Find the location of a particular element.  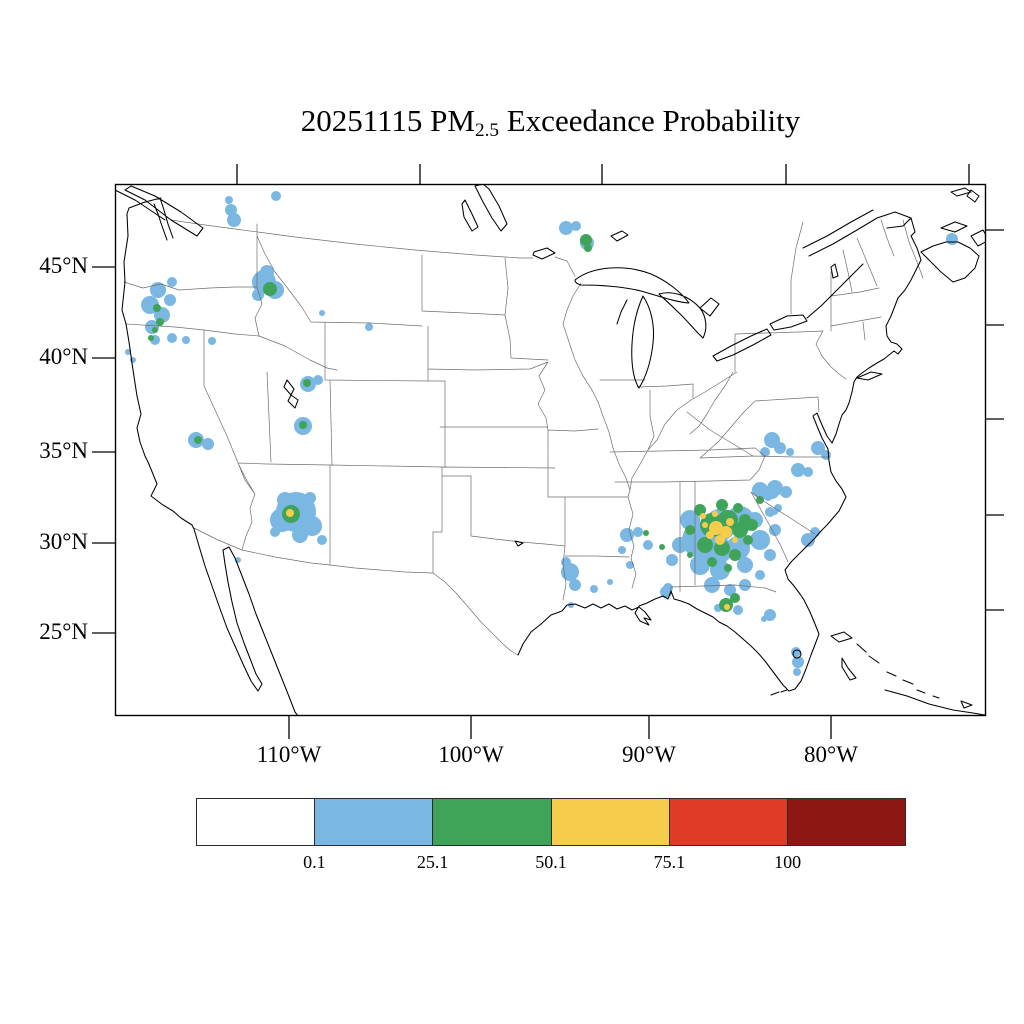

colorbar is located at coordinates (551, 822).